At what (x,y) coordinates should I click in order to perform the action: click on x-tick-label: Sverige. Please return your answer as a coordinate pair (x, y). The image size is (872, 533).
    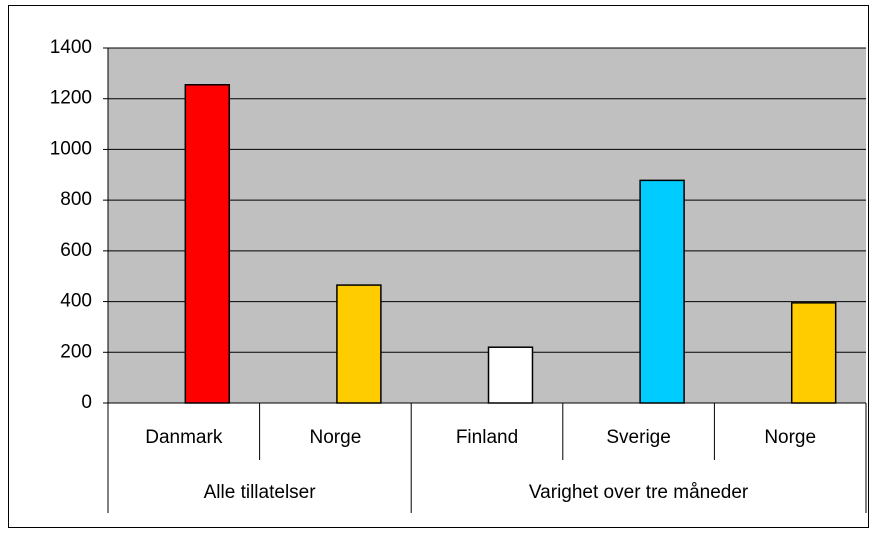
    Looking at the image, I should click on (638, 437).